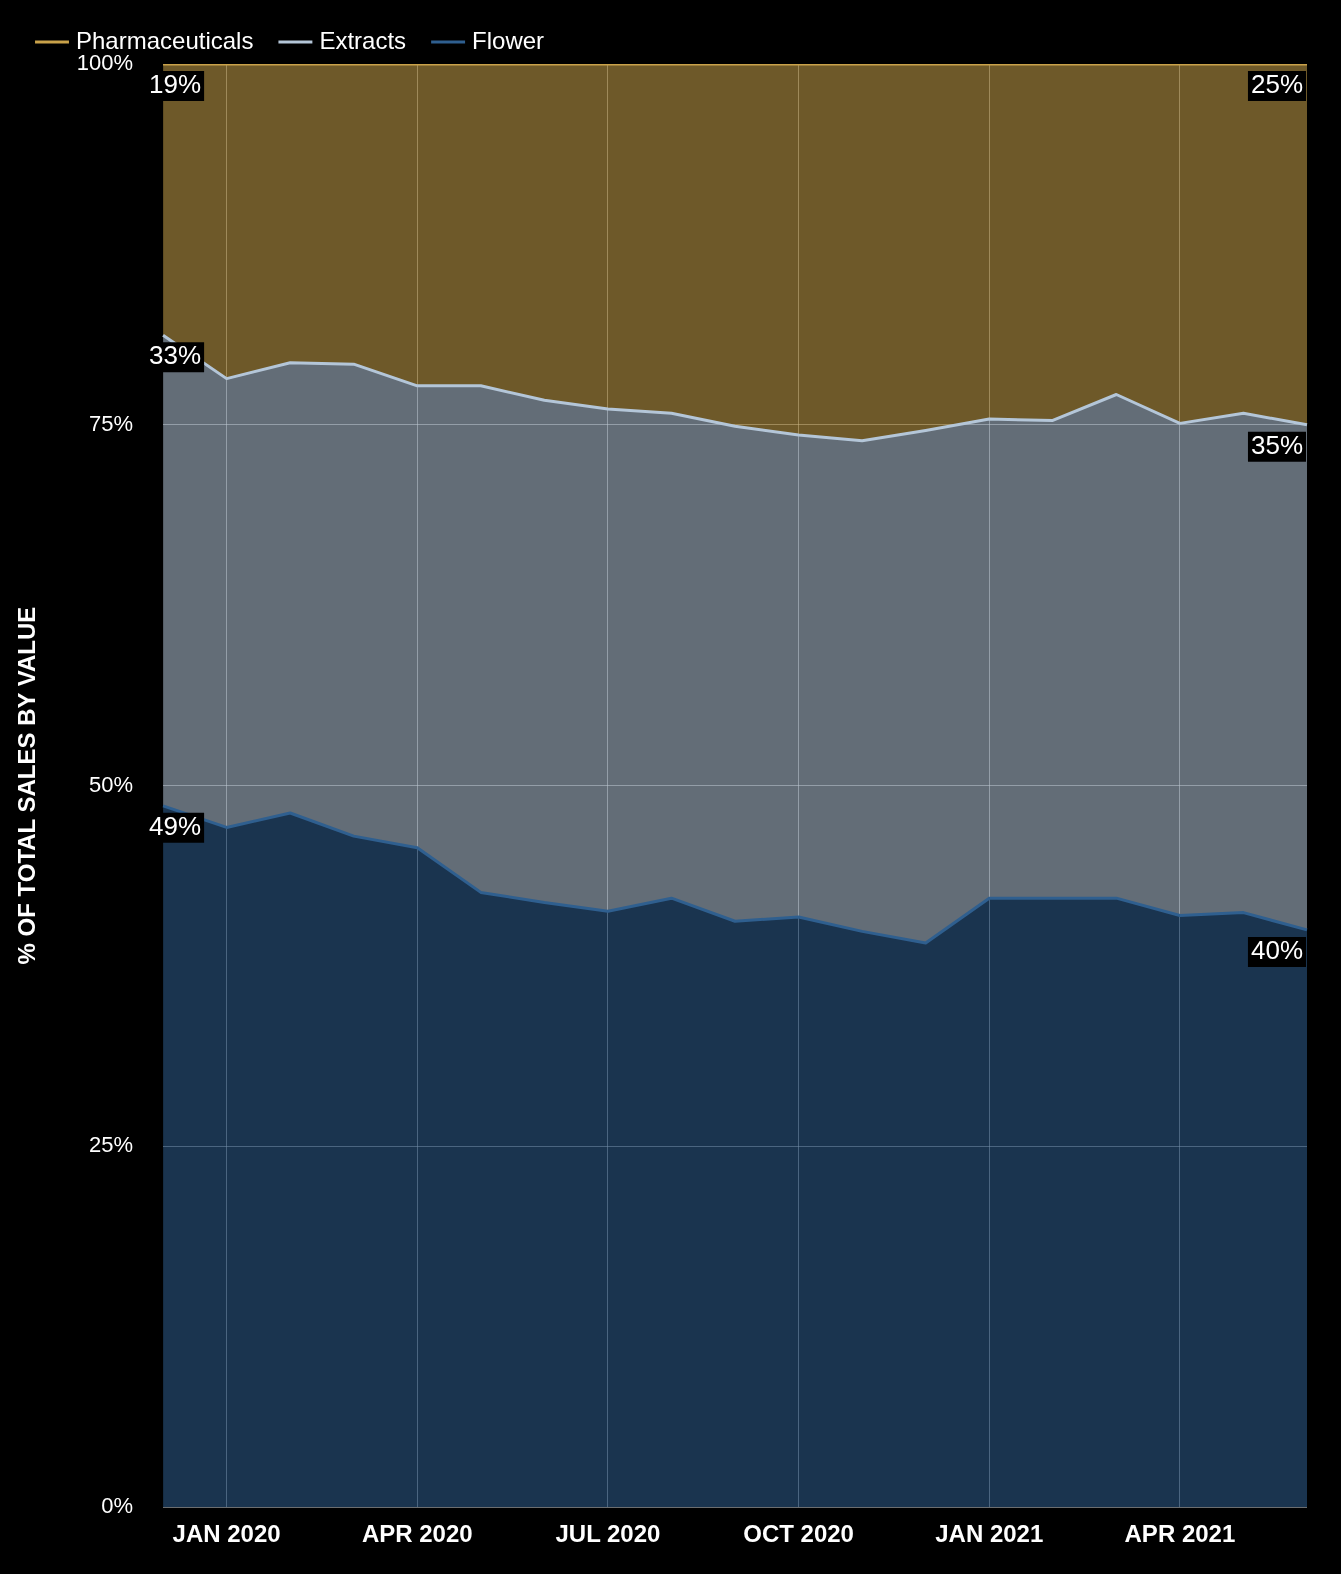 This screenshot has height=1574, width=1341. I want to click on legend-label: Extracts, so click(363, 40).